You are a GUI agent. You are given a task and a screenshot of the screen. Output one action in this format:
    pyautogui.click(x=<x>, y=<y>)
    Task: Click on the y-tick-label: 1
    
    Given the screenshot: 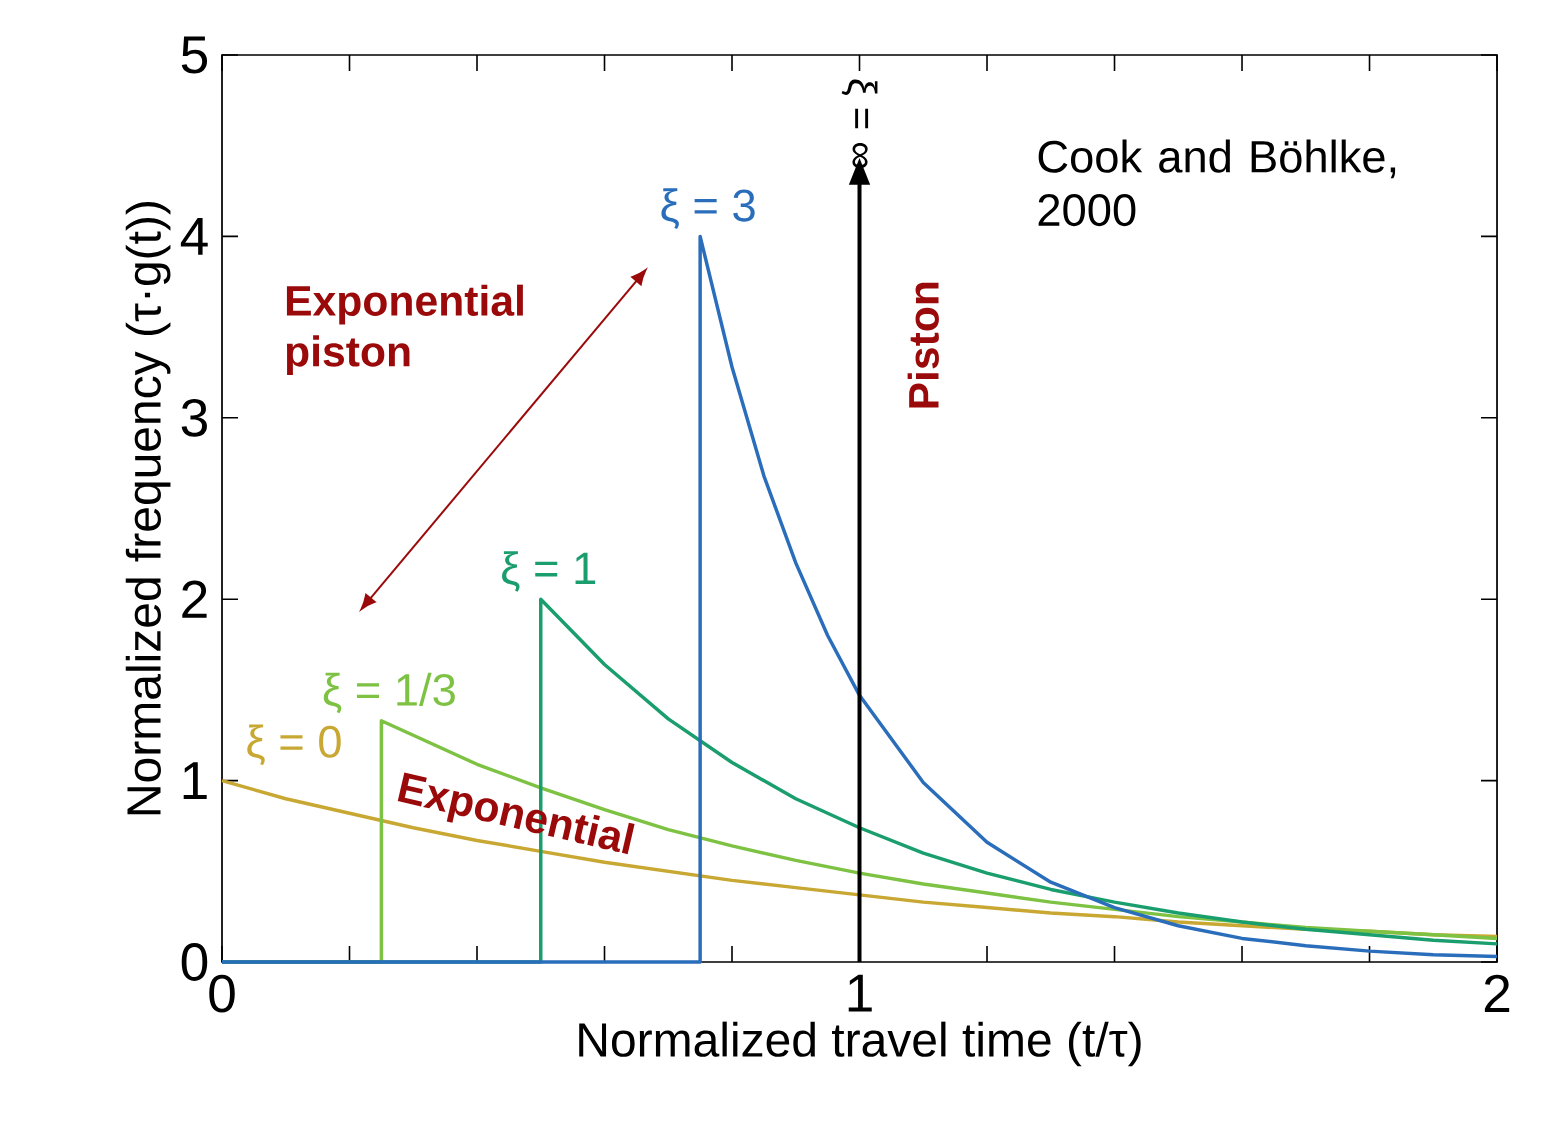 What is the action you would take?
    pyautogui.click(x=195, y=780)
    